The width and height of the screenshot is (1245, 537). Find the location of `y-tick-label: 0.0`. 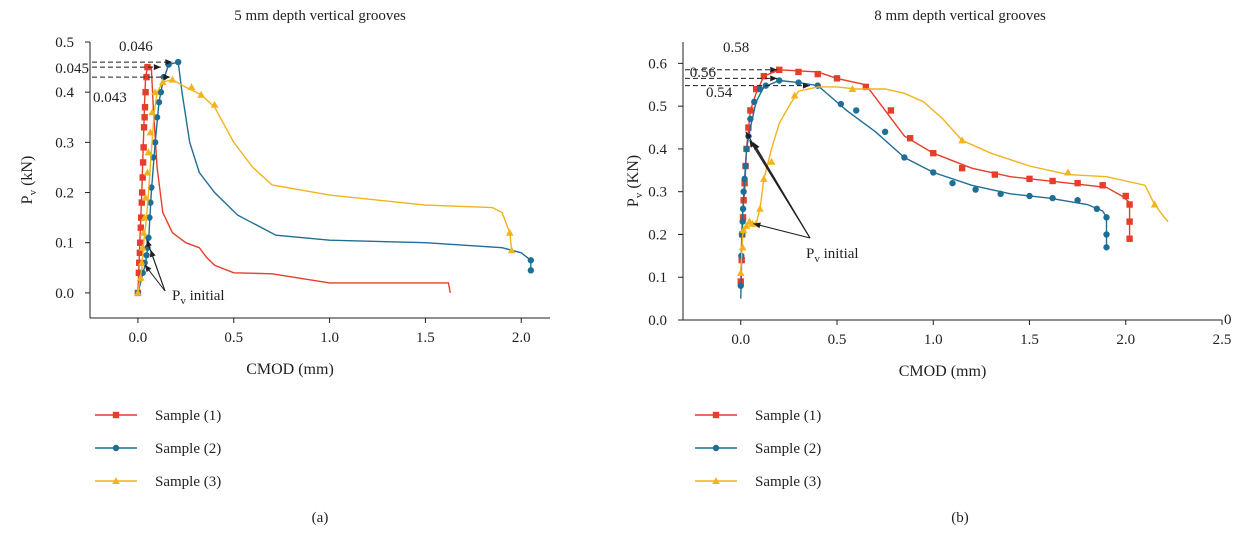

y-tick-label: 0.0 is located at coordinates (657, 321).